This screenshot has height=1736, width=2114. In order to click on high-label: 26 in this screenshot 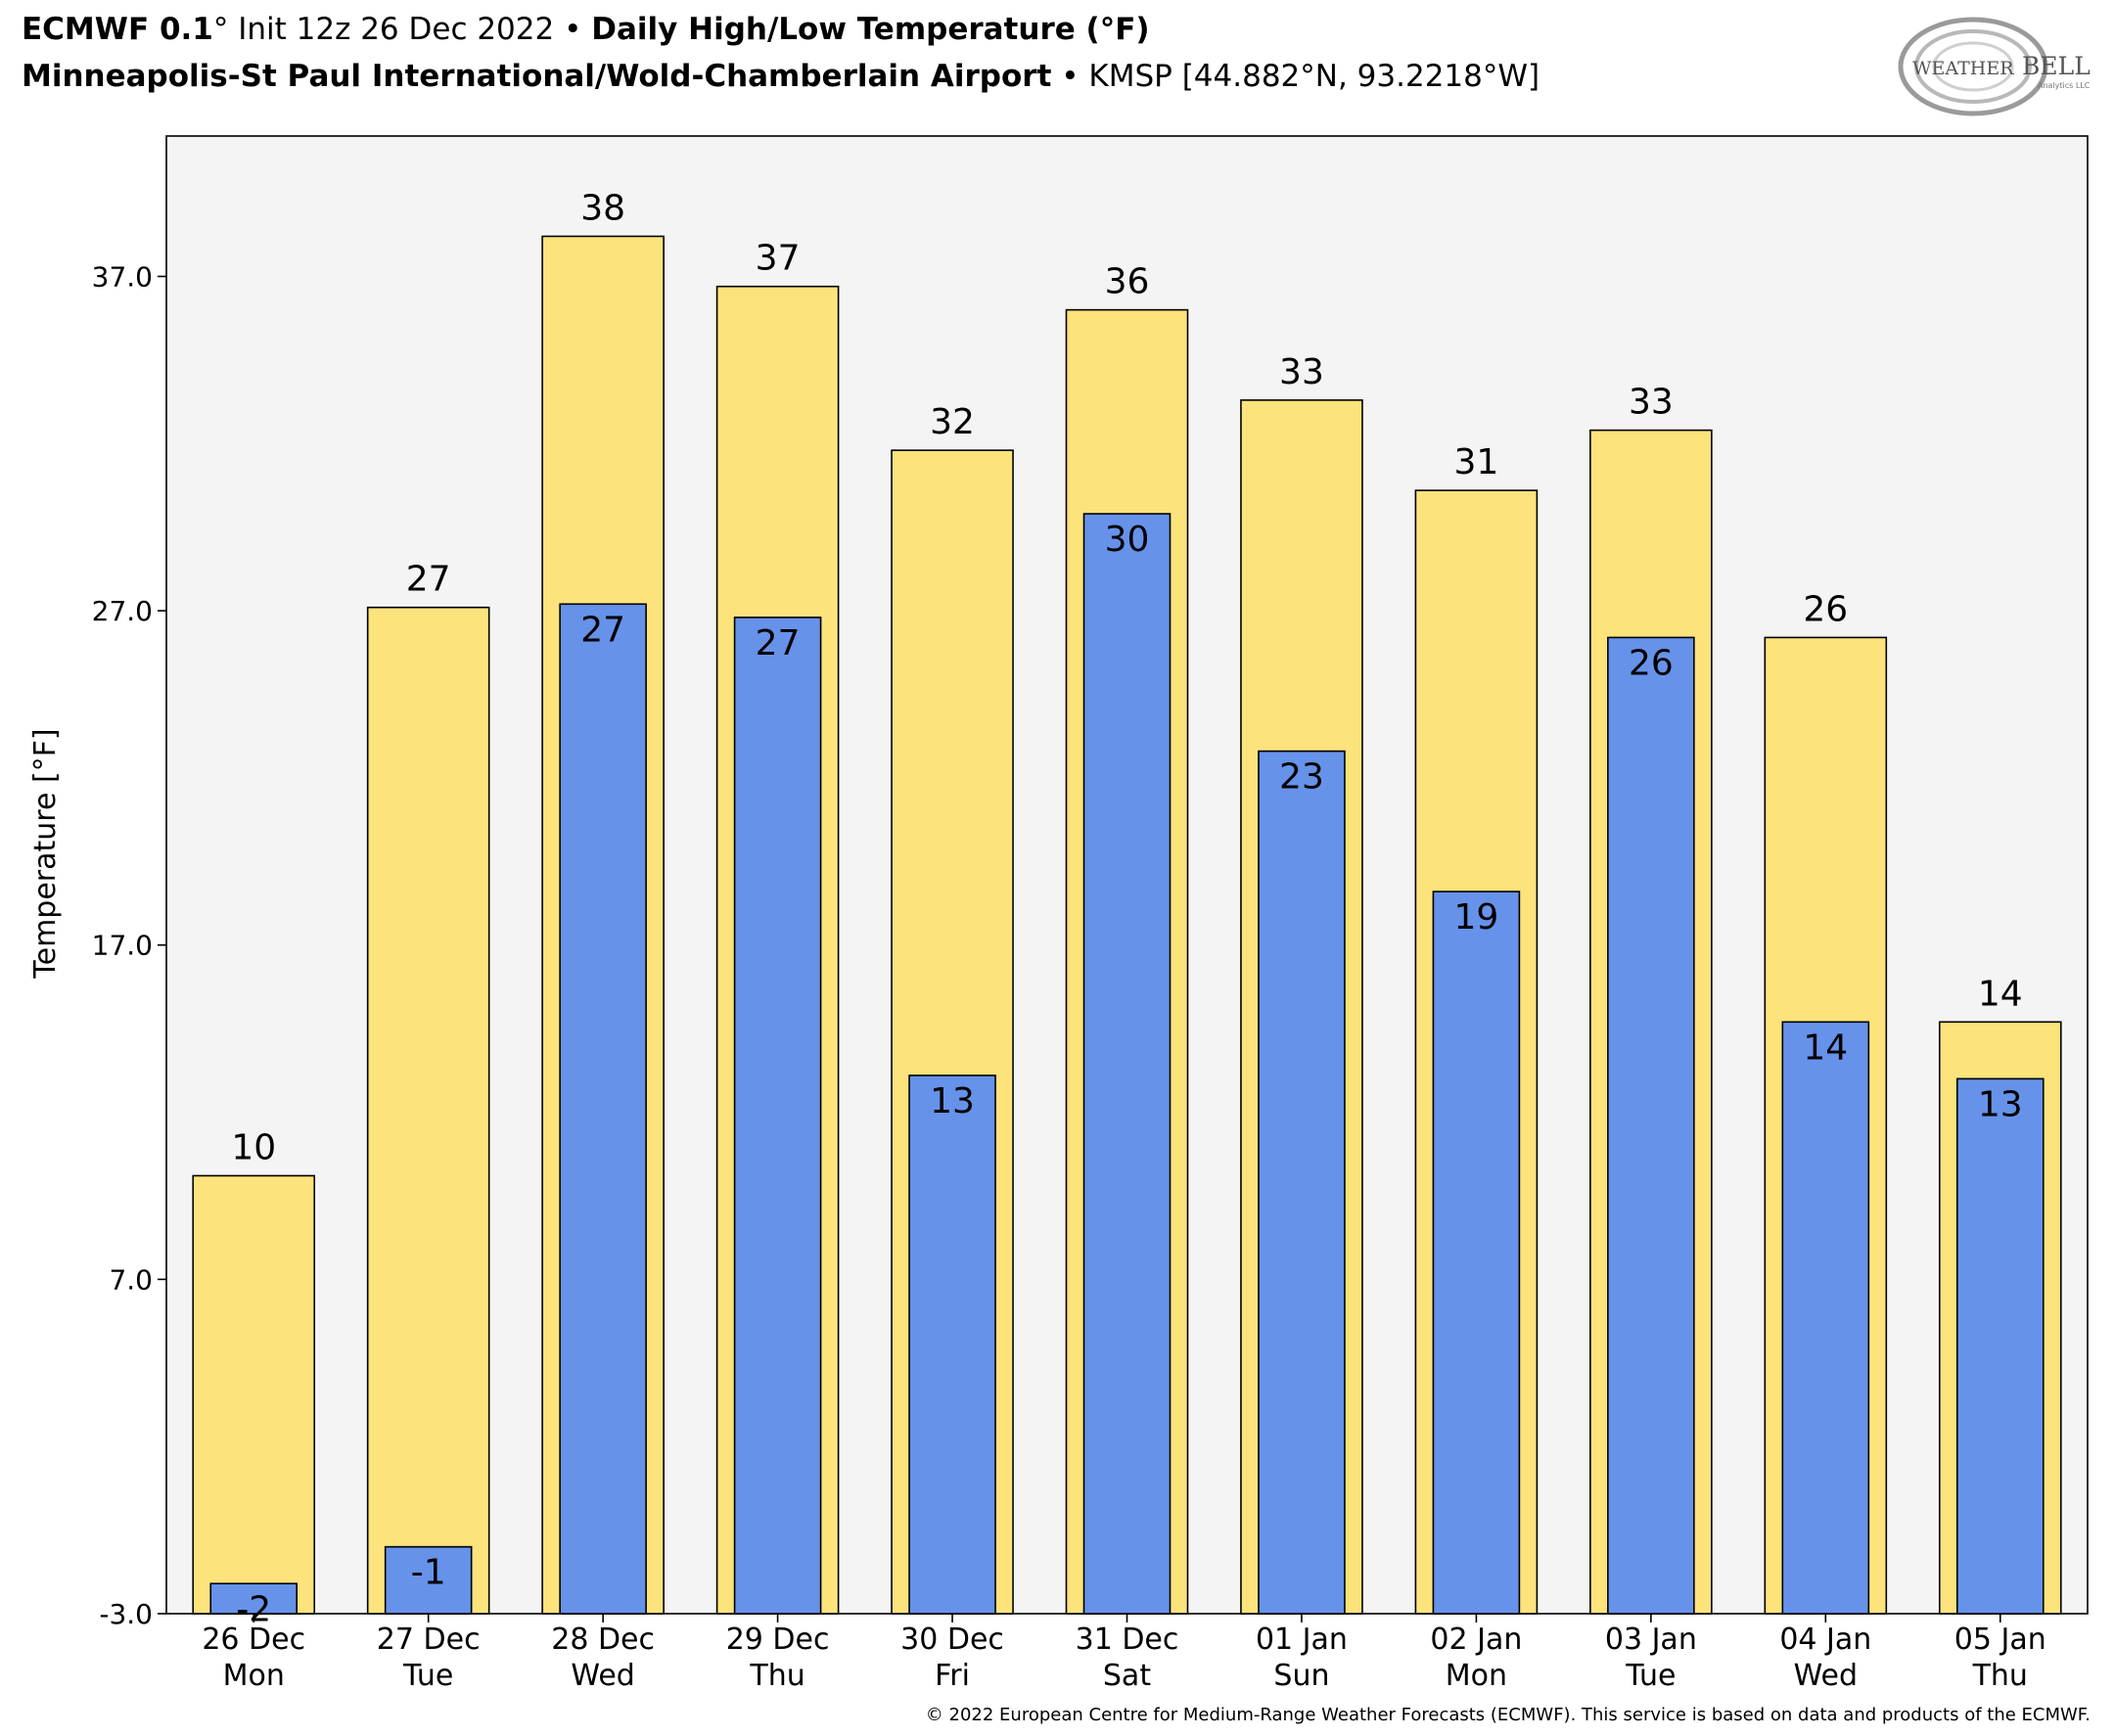, I will do `click(1826, 609)`.